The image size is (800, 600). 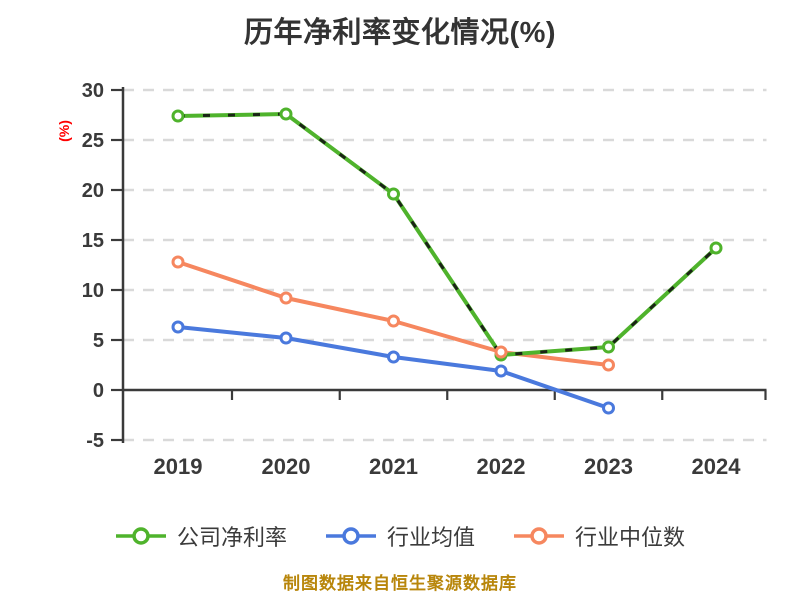 I want to click on y-tick-label: 15, so click(x=93, y=241).